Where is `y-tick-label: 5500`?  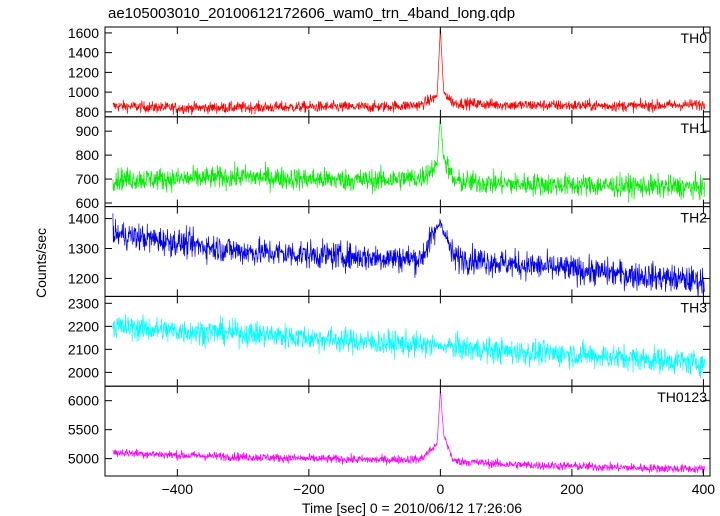 y-tick-label: 5500 is located at coordinates (83, 430).